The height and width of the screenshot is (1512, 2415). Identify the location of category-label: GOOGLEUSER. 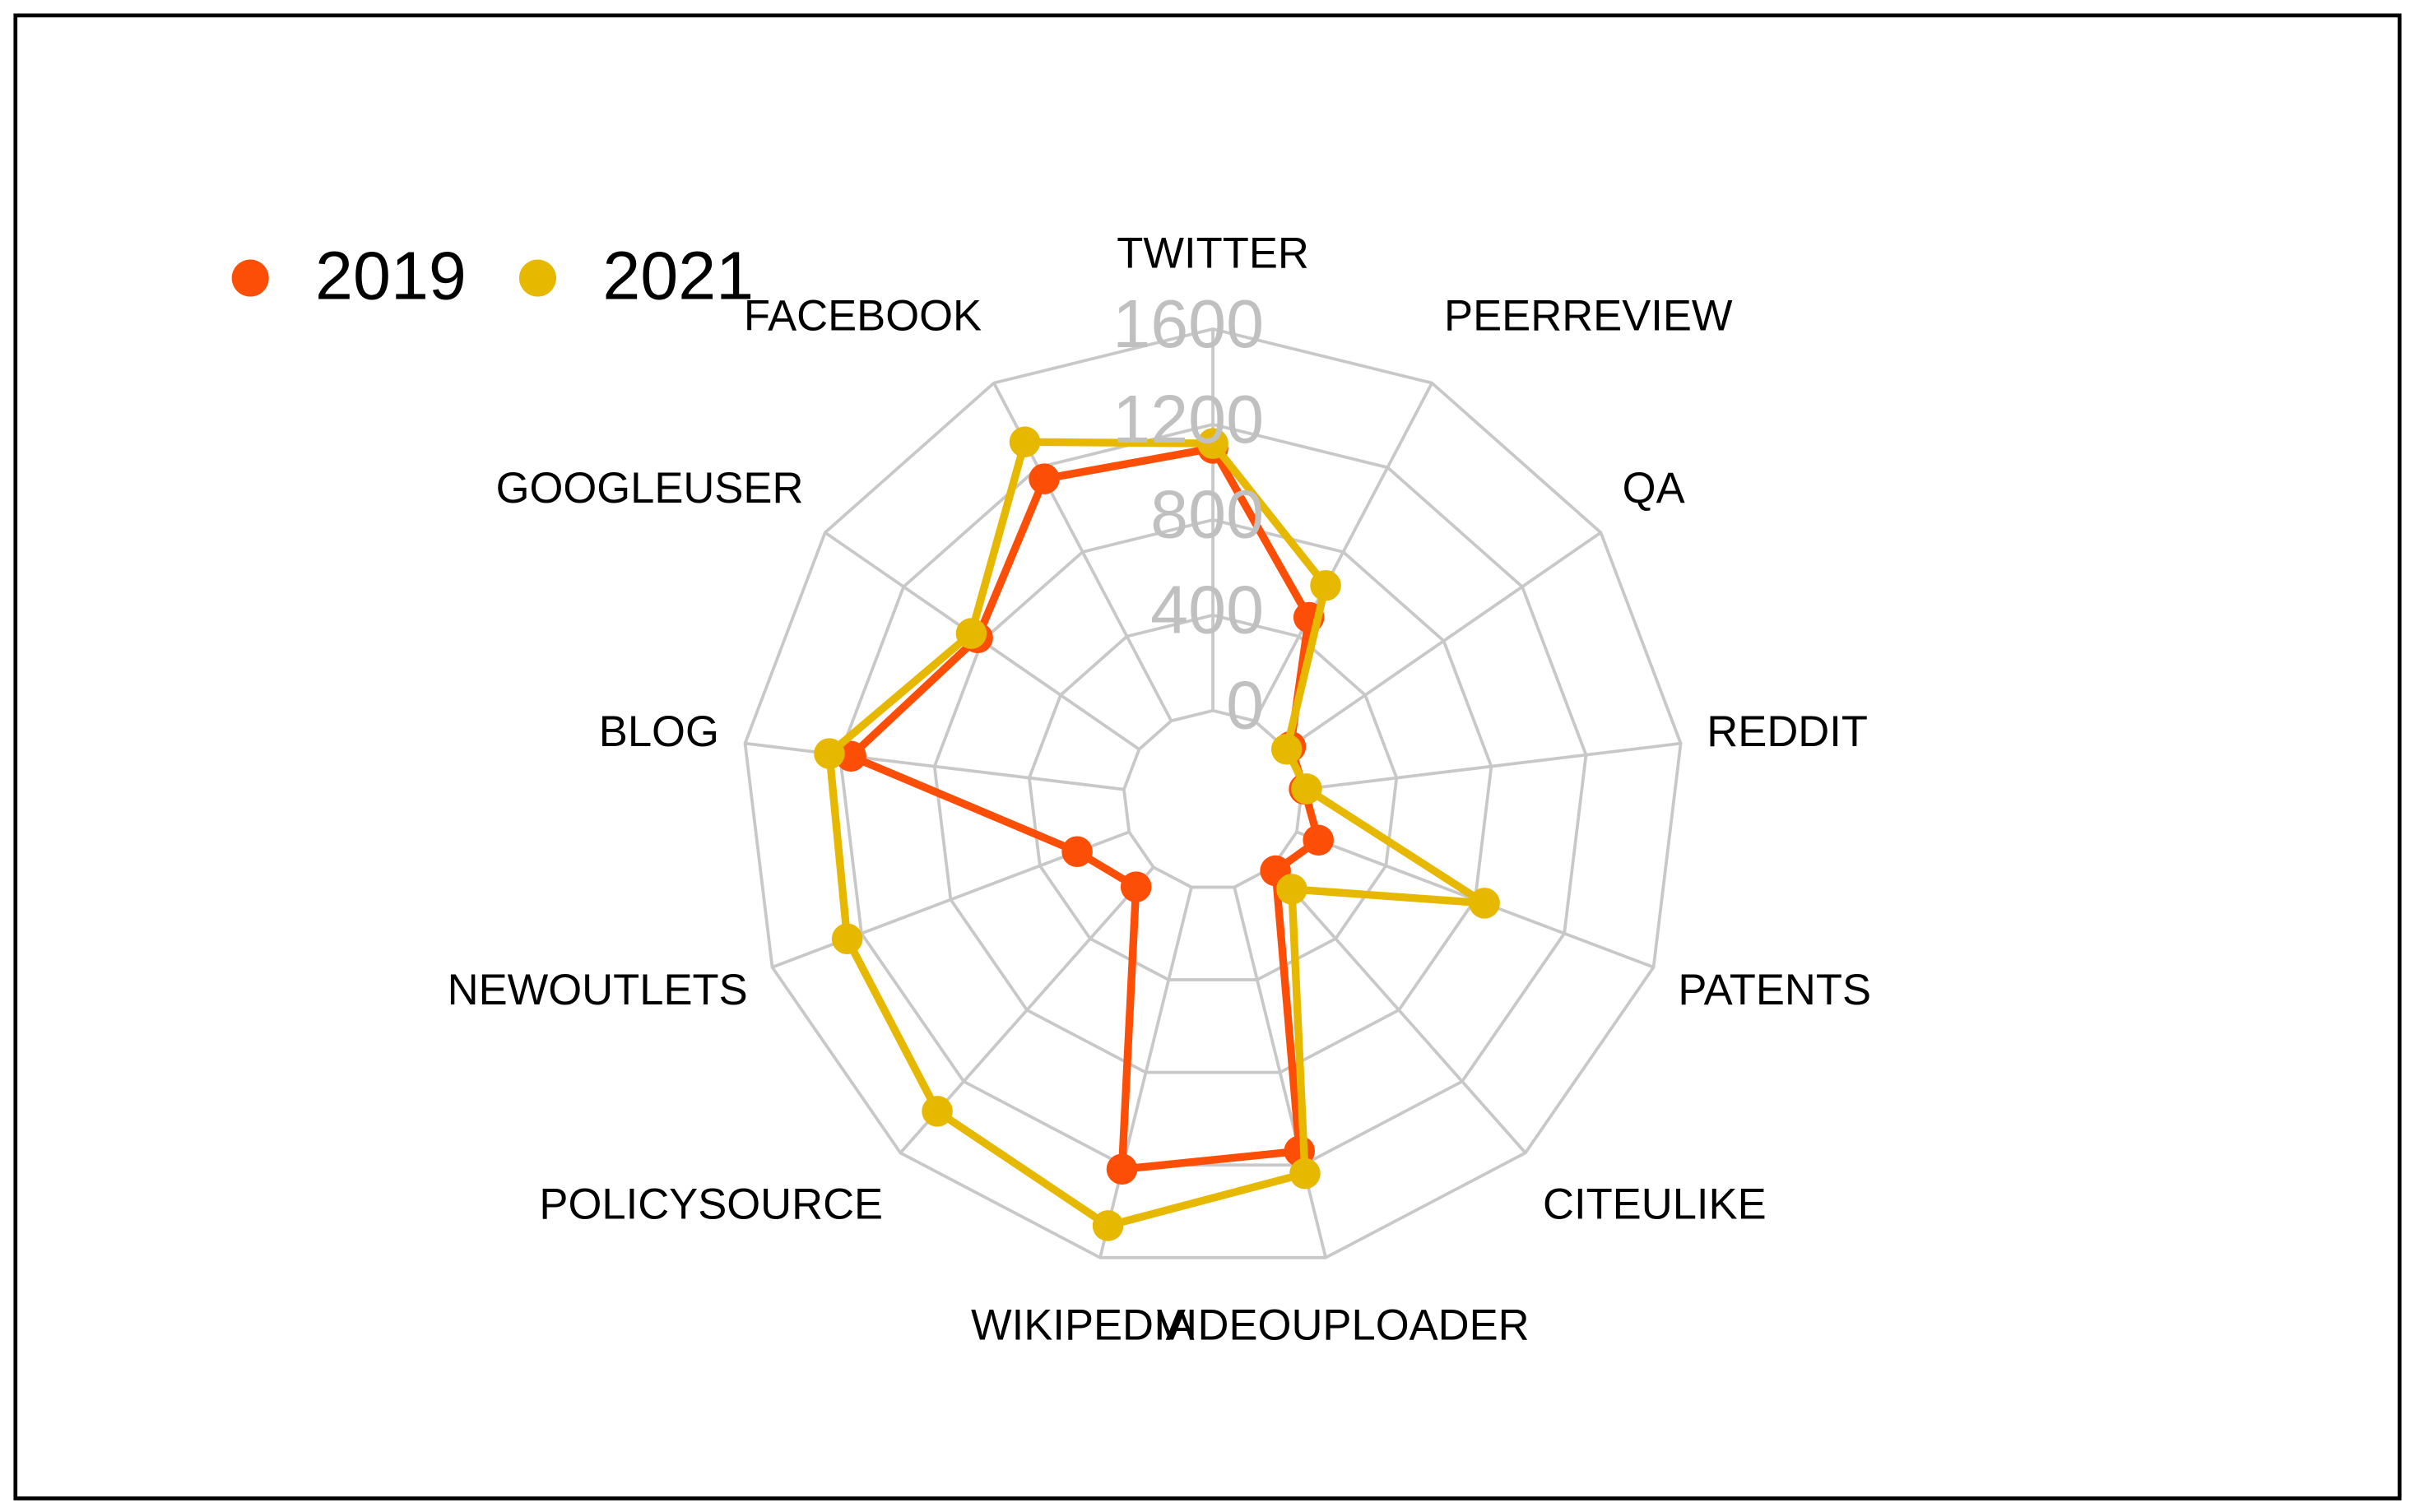
(650, 488).